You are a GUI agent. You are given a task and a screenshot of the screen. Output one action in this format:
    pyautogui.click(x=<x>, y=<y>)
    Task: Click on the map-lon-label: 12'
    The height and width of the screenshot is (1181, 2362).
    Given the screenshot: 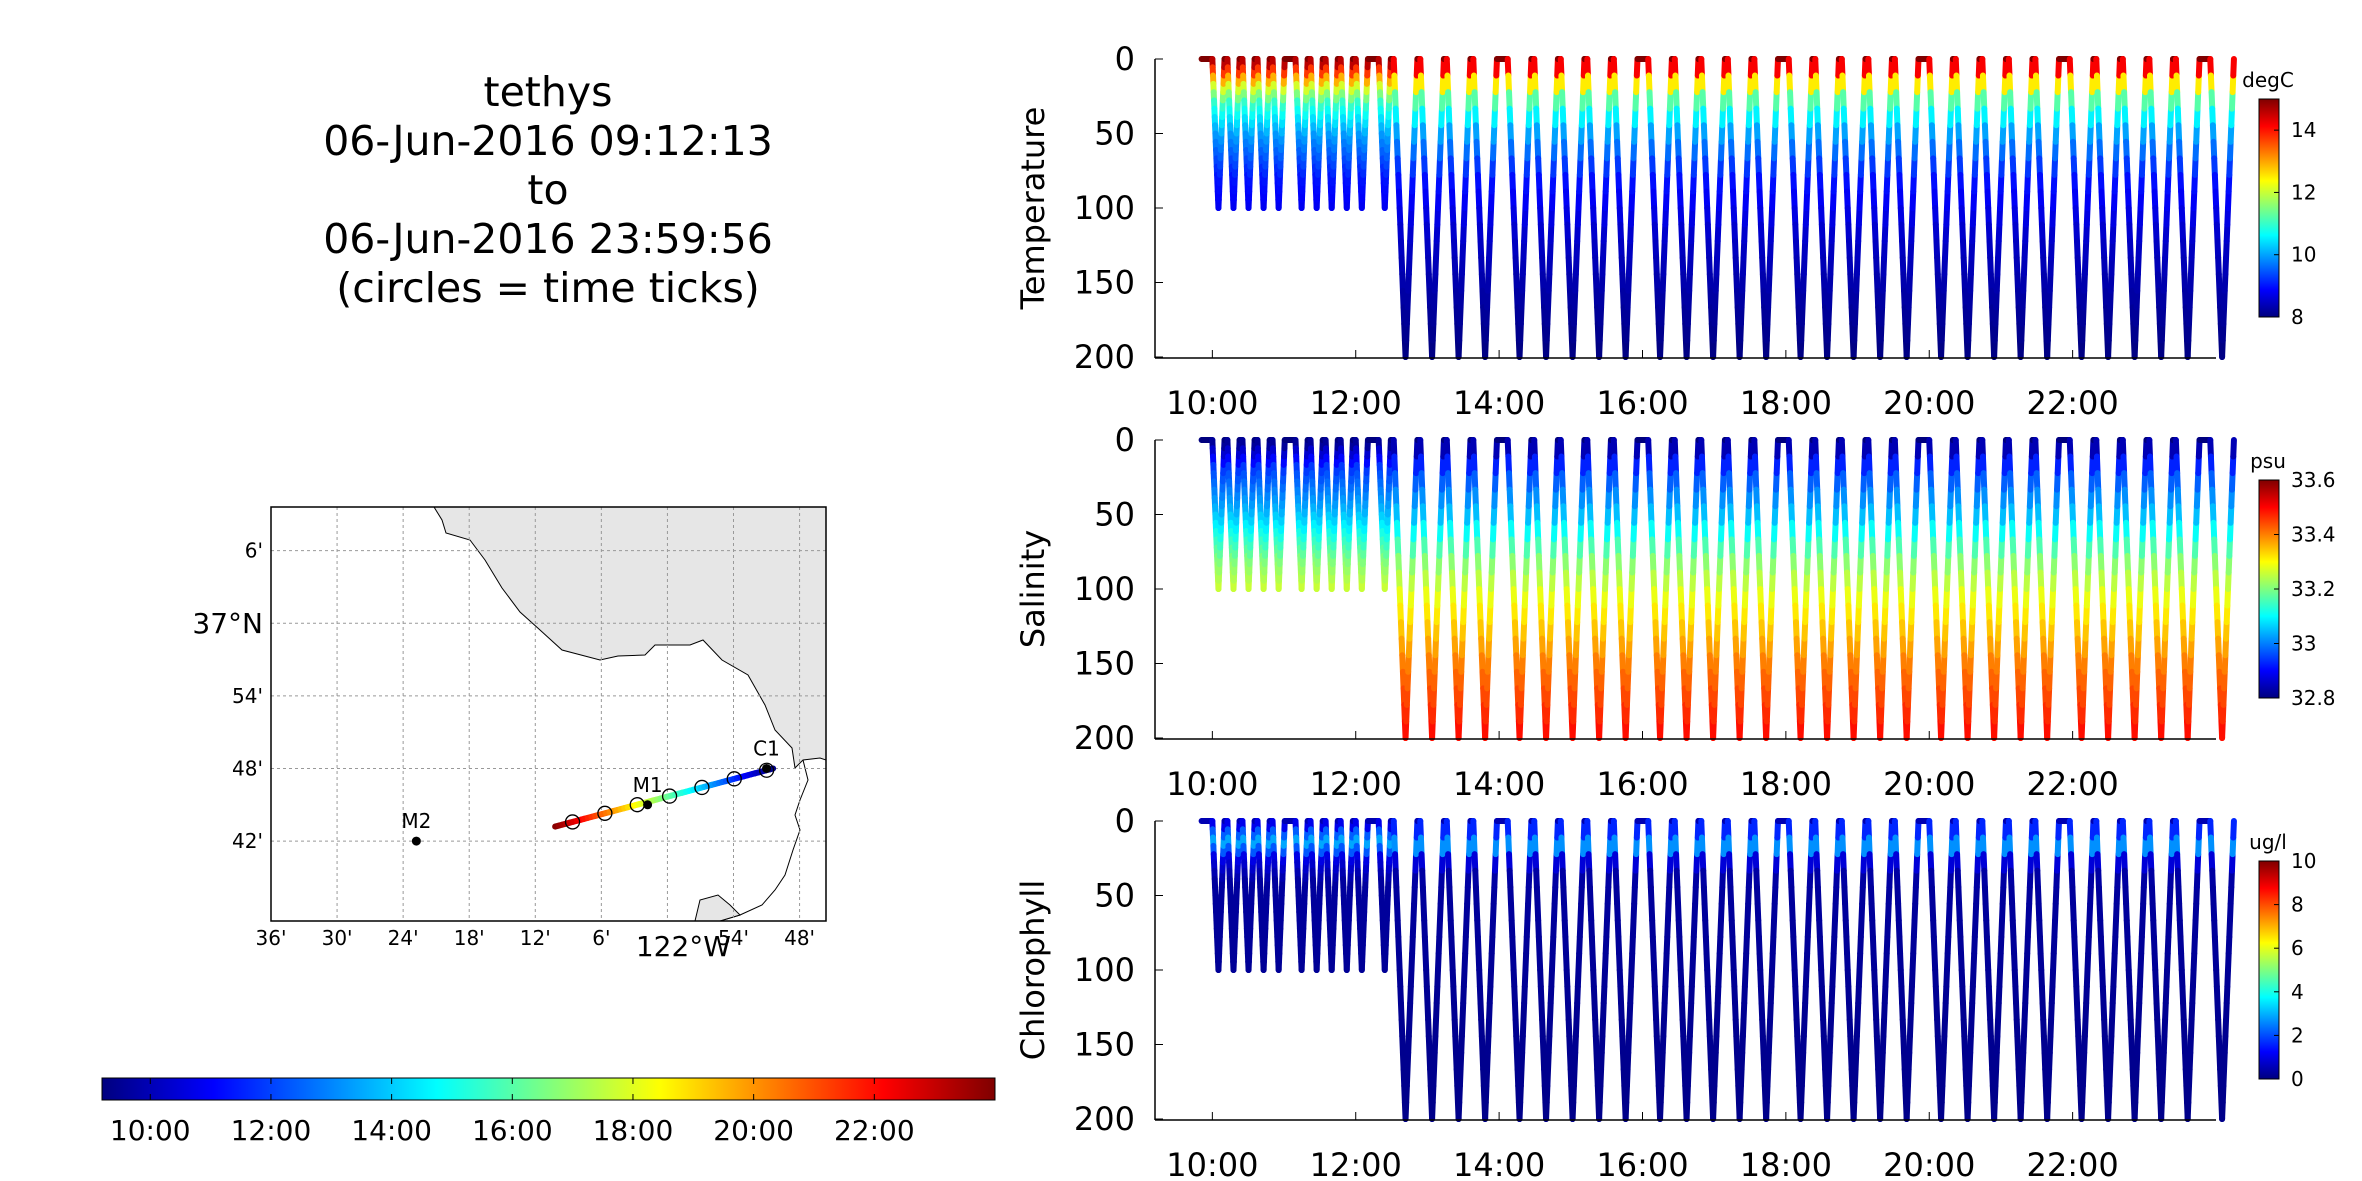 What is the action you would take?
    pyautogui.click(x=535, y=938)
    